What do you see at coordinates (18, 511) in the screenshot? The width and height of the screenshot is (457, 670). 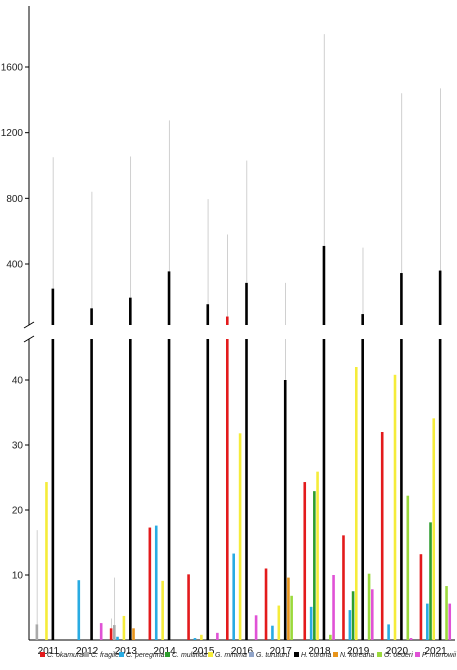 I see `y-tick-label-lower: 20` at bounding box center [18, 511].